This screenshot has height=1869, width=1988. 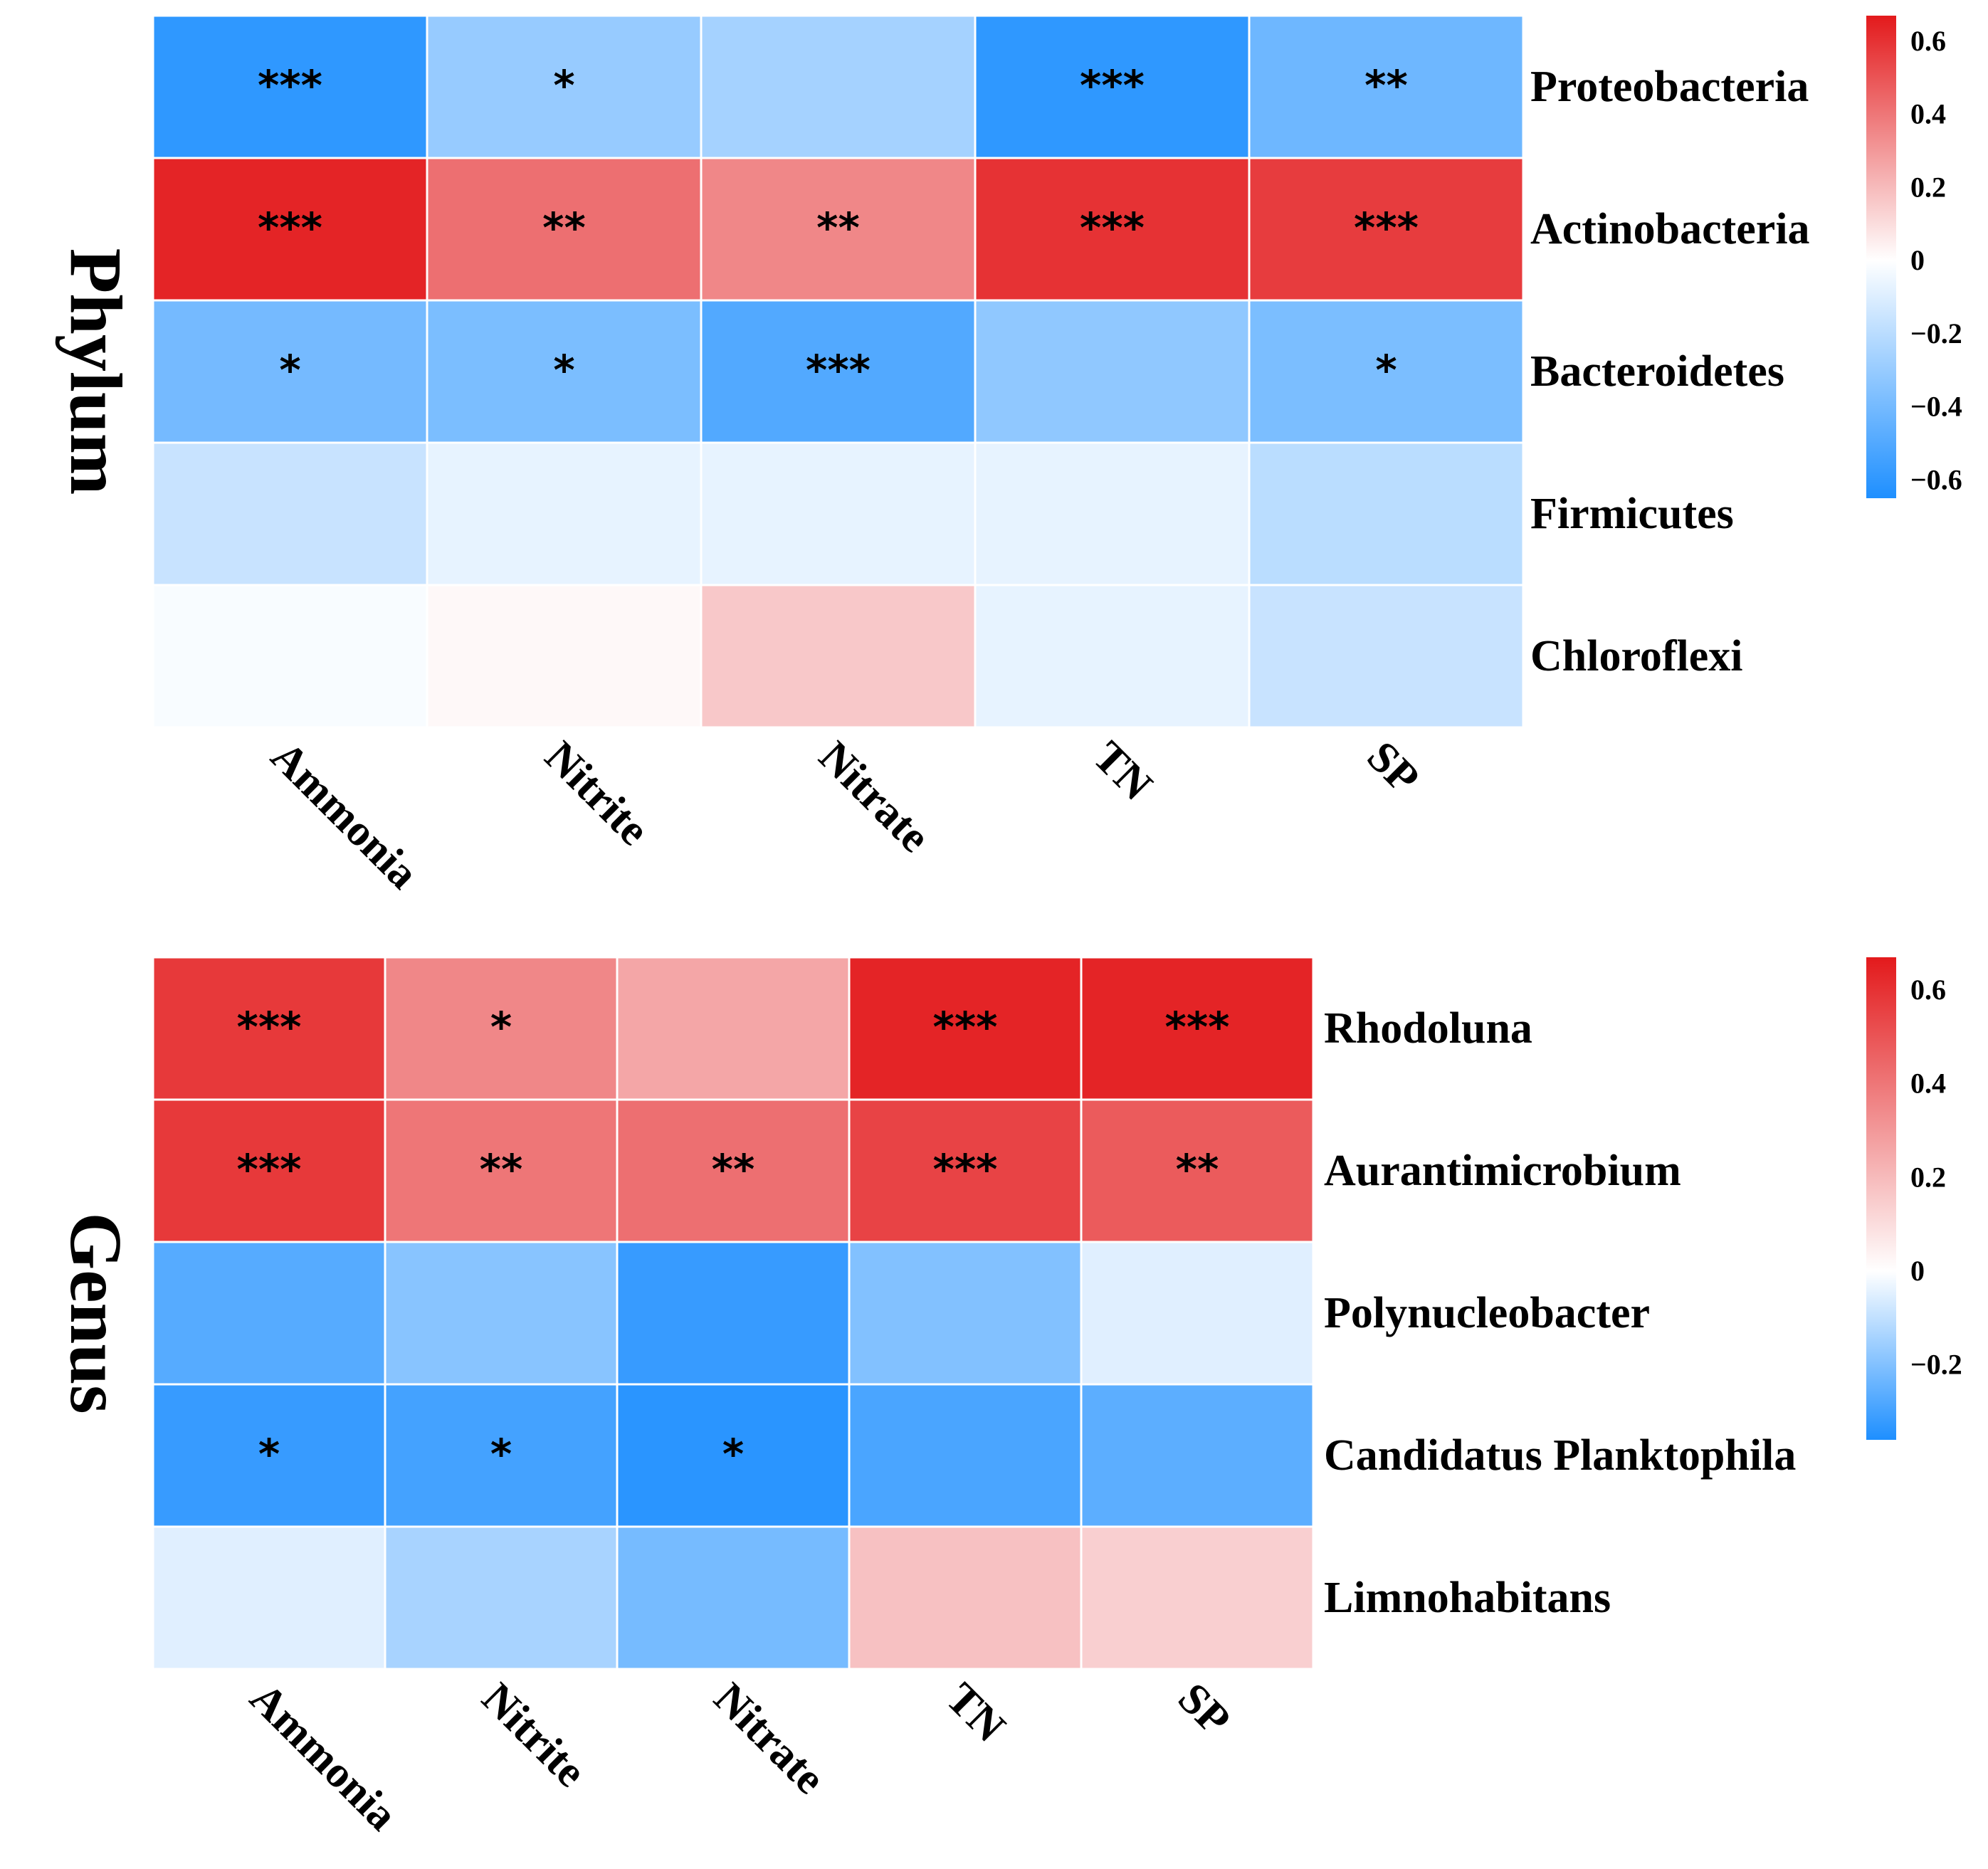 What do you see at coordinates (1670, 229) in the screenshot?
I see `row-label: Actinobacteria` at bounding box center [1670, 229].